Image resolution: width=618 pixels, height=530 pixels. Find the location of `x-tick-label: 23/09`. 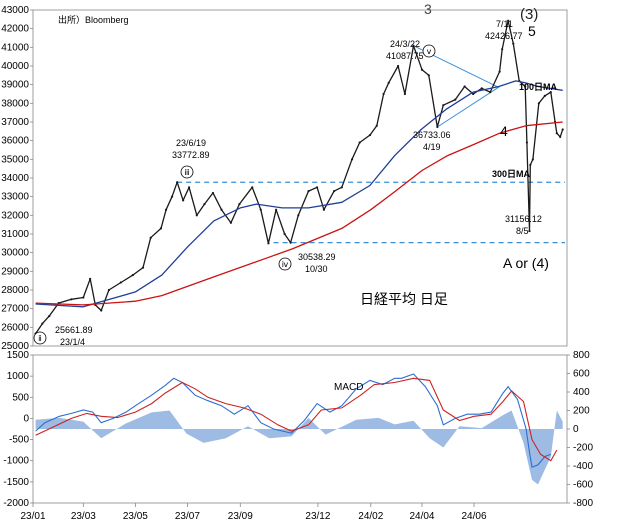

x-tick-label: 23/09 is located at coordinates (240, 516).